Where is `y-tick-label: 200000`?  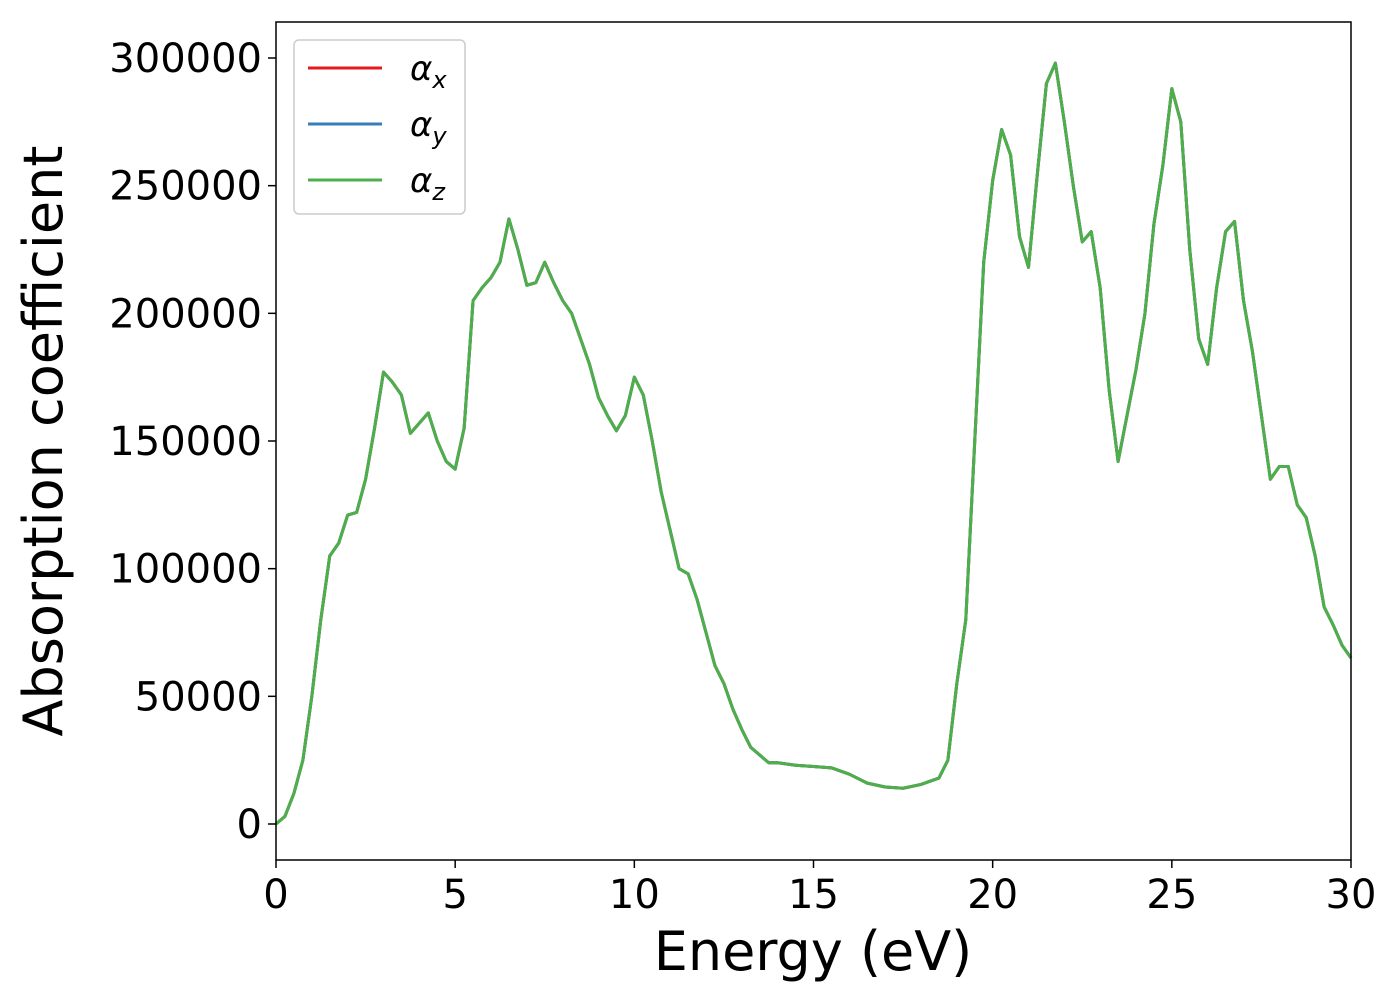 y-tick-label: 200000 is located at coordinates (185, 314).